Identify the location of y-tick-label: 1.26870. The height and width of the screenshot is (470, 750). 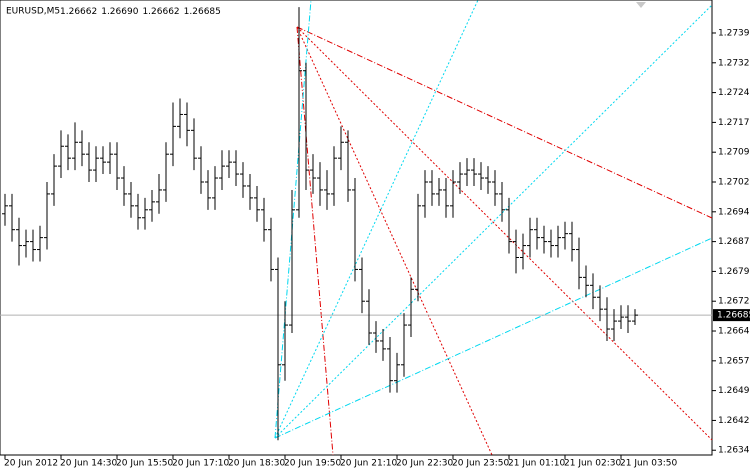
(734, 242).